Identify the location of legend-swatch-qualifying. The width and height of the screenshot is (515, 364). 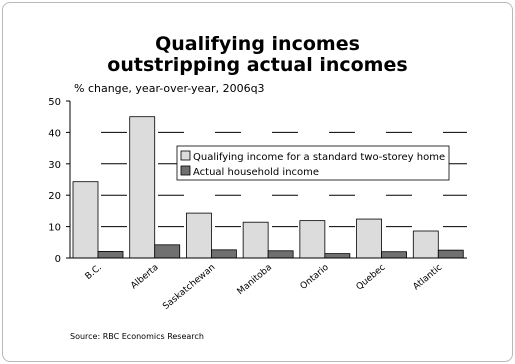
(185, 155).